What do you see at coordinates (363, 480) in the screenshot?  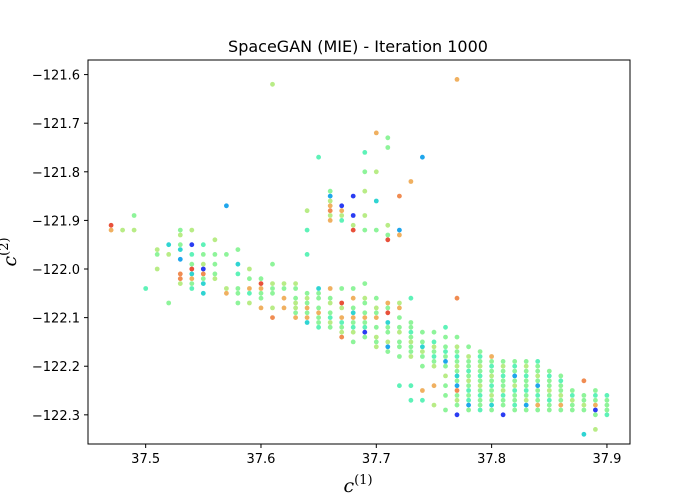 I see `x-axis-label-sup: (1)` at bounding box center [363, 480].